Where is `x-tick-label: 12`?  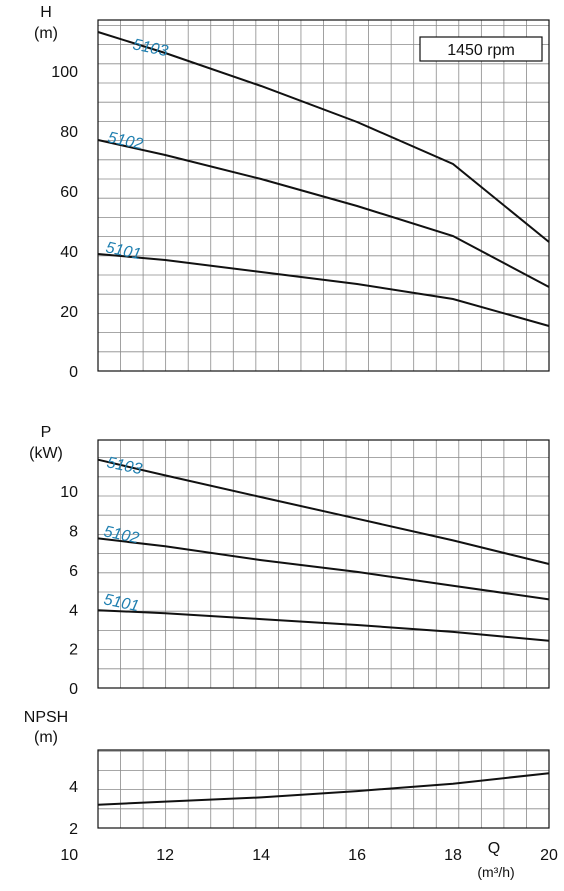
x-tick-label: 12 is located at coordinates (165, 855).